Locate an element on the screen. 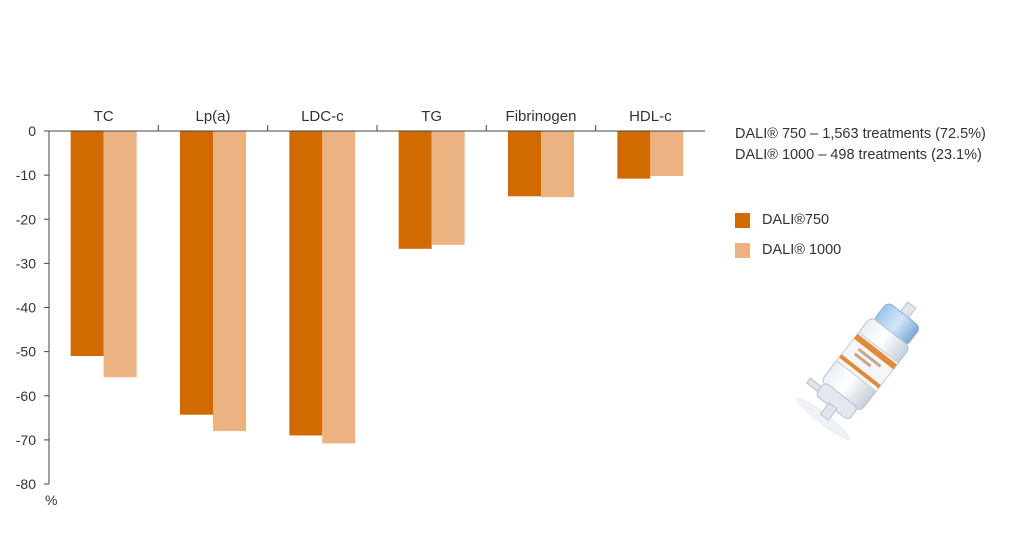  y-unit-label: % is located at coordinates (51, 500).